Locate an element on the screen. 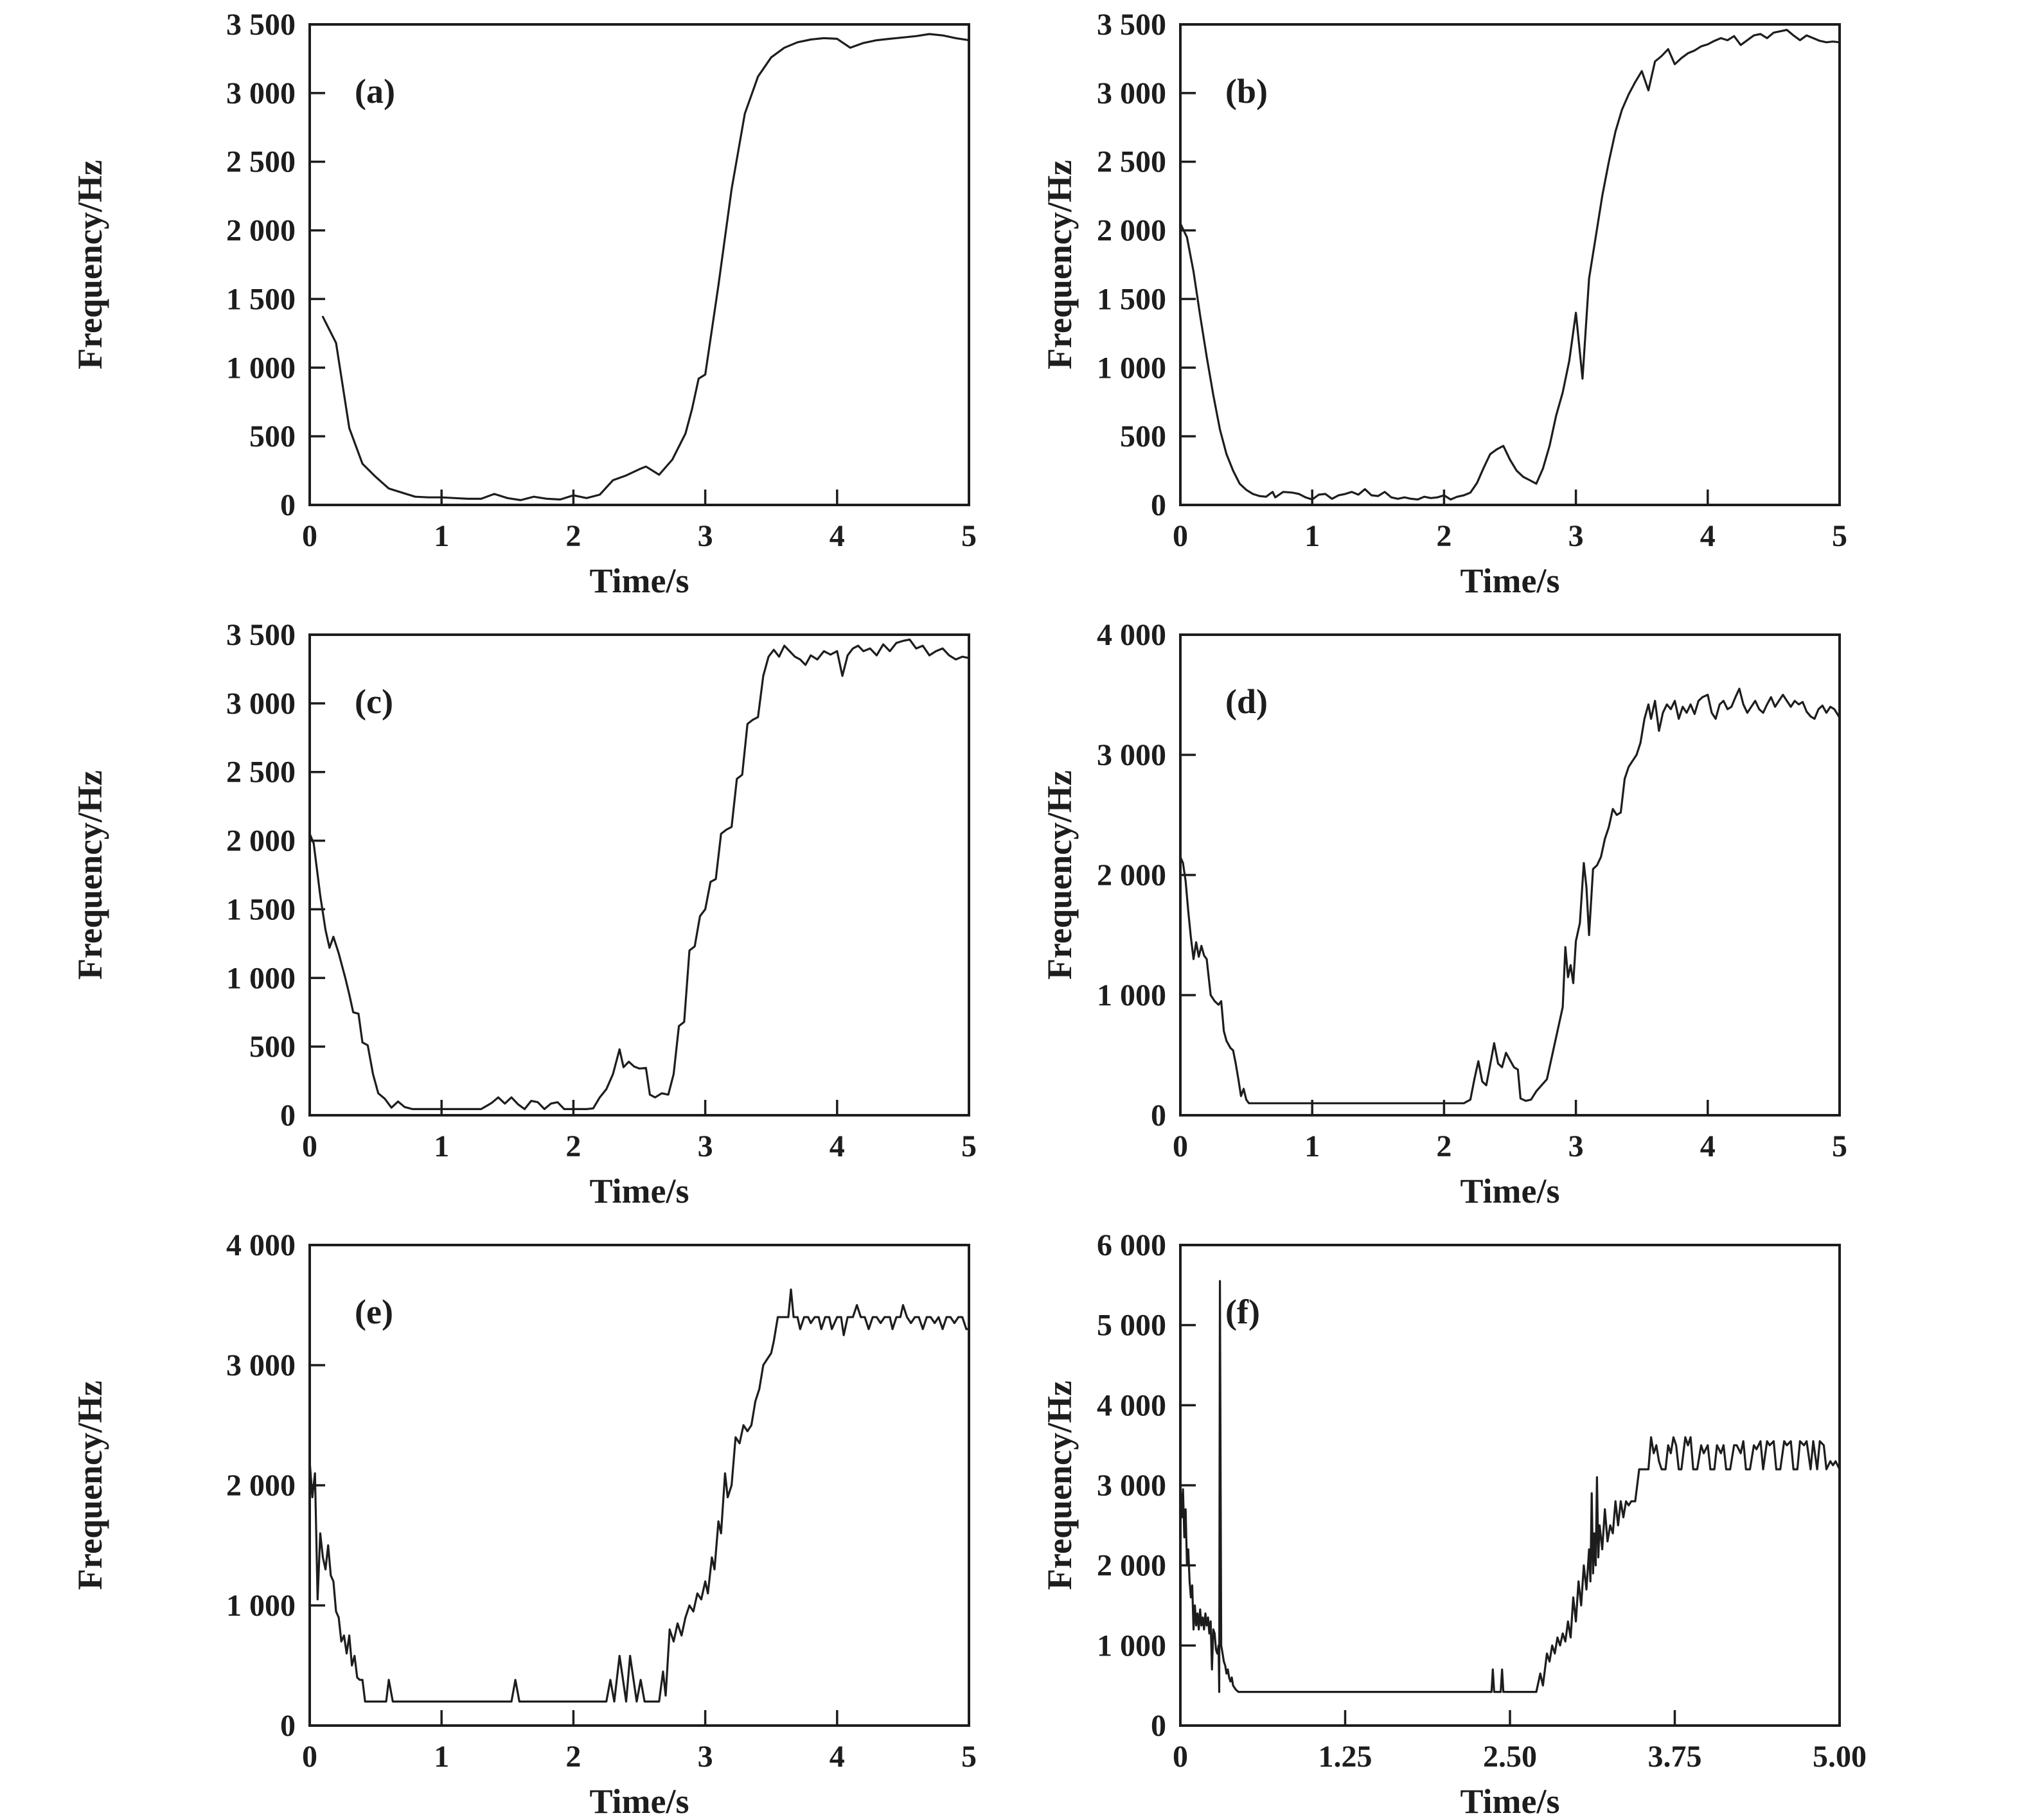  x-tick-label: 3.75 is located at coordinates (1675, 1757).